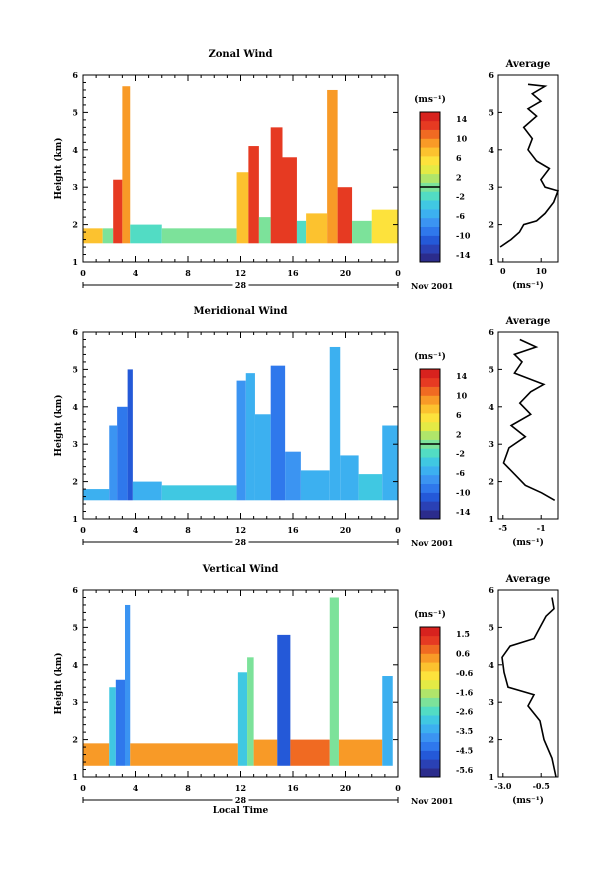 Image resolution: width=611 pixels, height=873 pixels. What do you see at coordinates (460, 216) in the screenshot?
I see `colorbar-label: -6` at bounding box center [460, 216].